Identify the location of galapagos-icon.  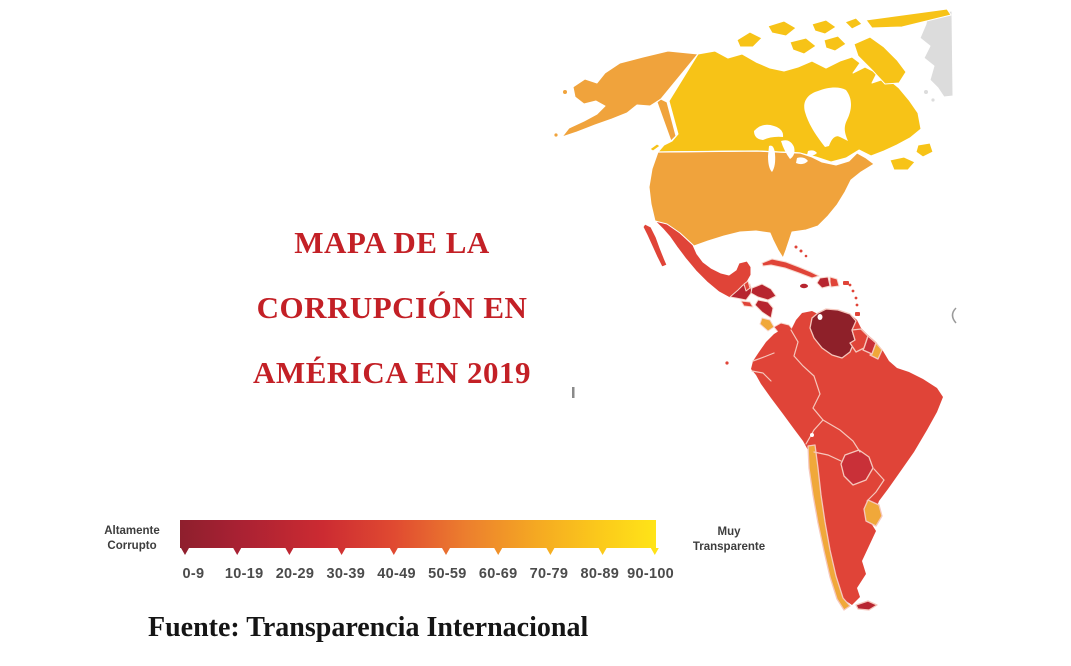
(727, 363).